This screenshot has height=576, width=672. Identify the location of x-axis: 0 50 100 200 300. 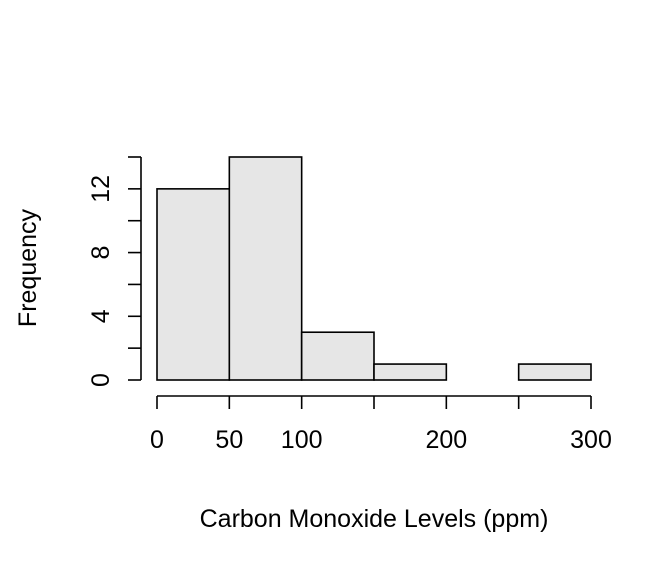
(381, 424).